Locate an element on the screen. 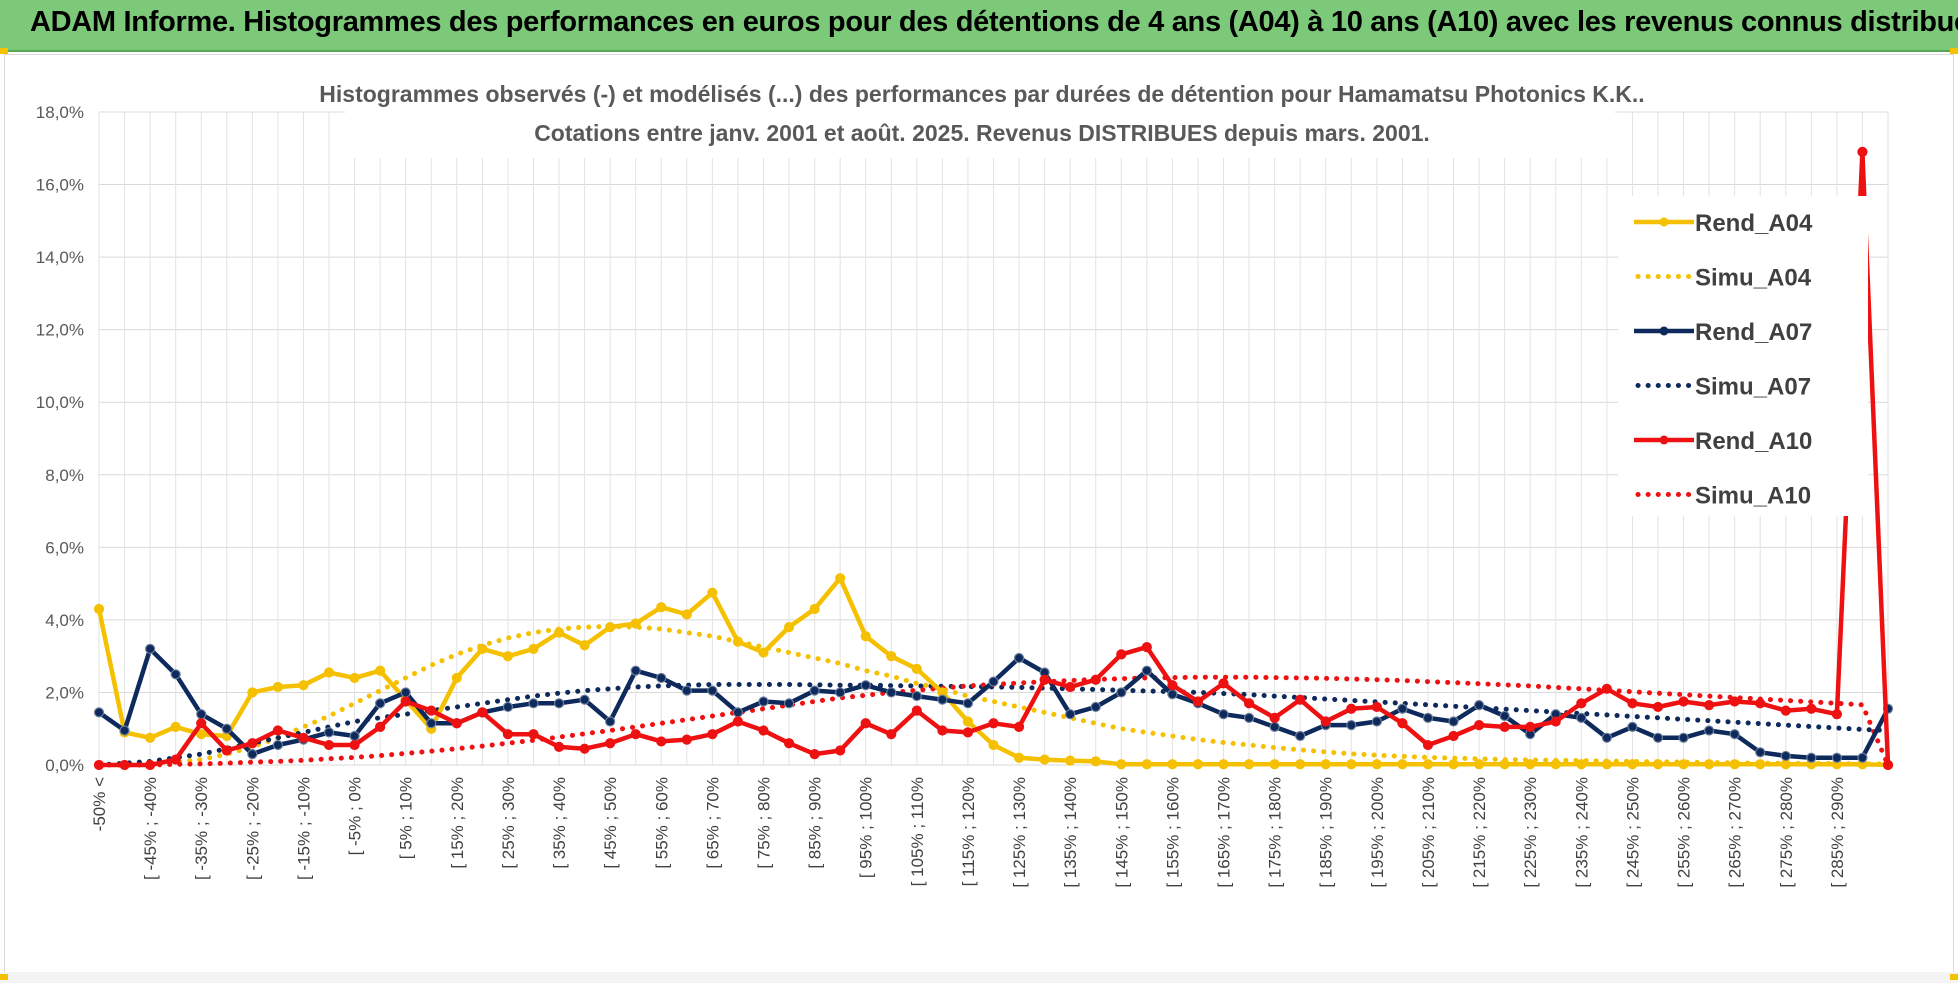  legend-marker is located at coordinates (1664, 440).